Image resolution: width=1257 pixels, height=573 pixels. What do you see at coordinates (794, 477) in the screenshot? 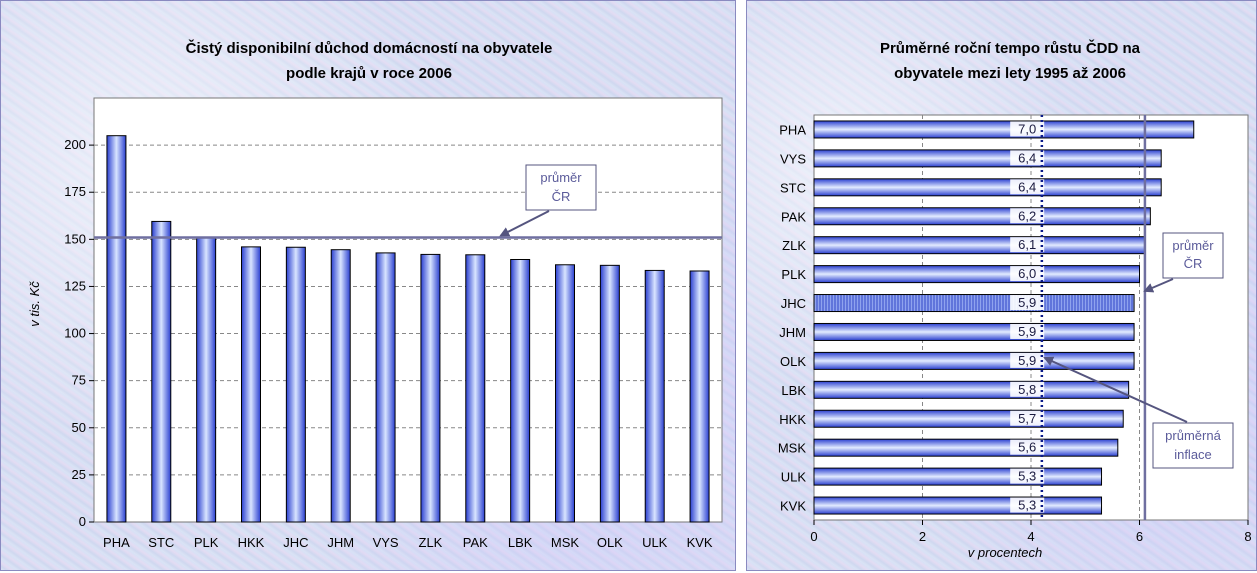
I see `y-tick-label: ULK` at bounding box center [794, 477].